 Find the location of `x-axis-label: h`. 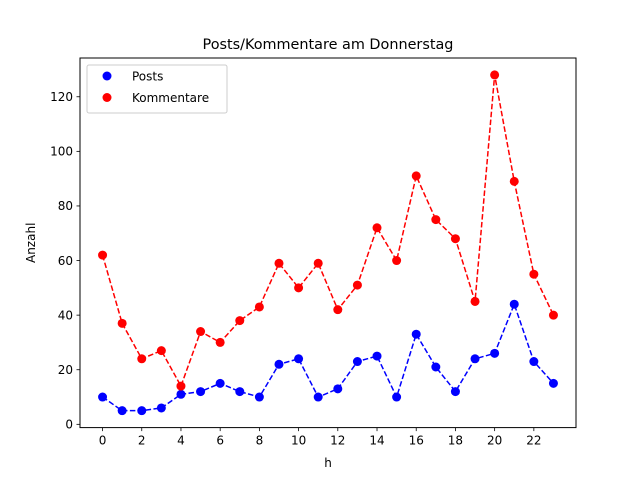

x-axis-label: h is located at coordinates (328, 463).